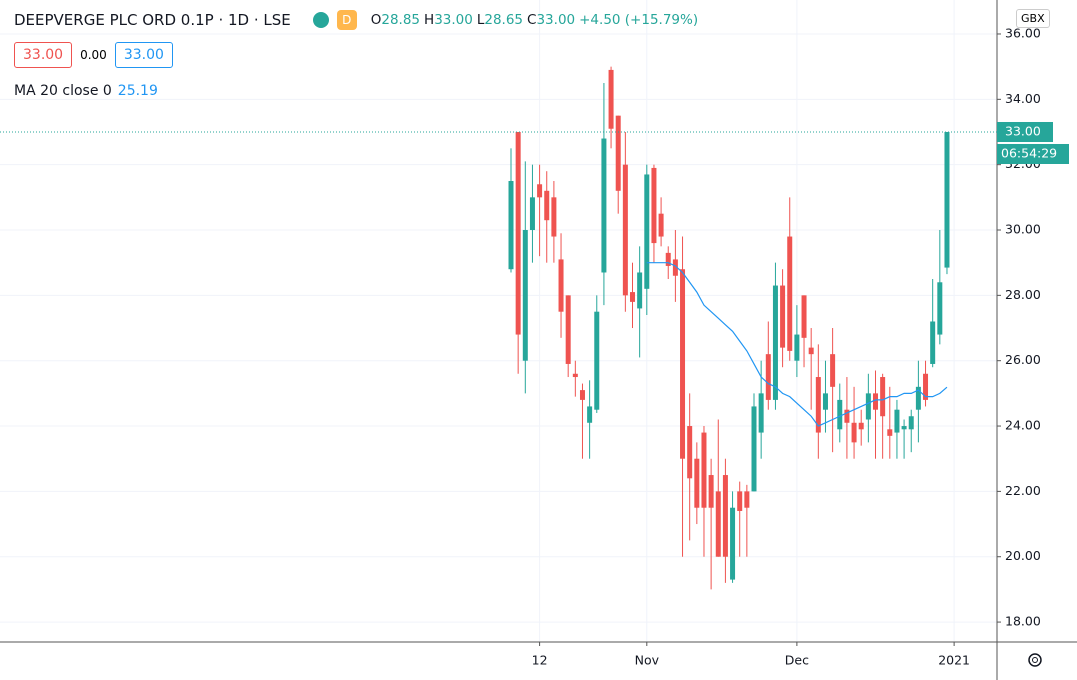  Describe the element at coordinates (1023, 294) in the screenshot. I see `y-tick-label: 28.00` at that location.